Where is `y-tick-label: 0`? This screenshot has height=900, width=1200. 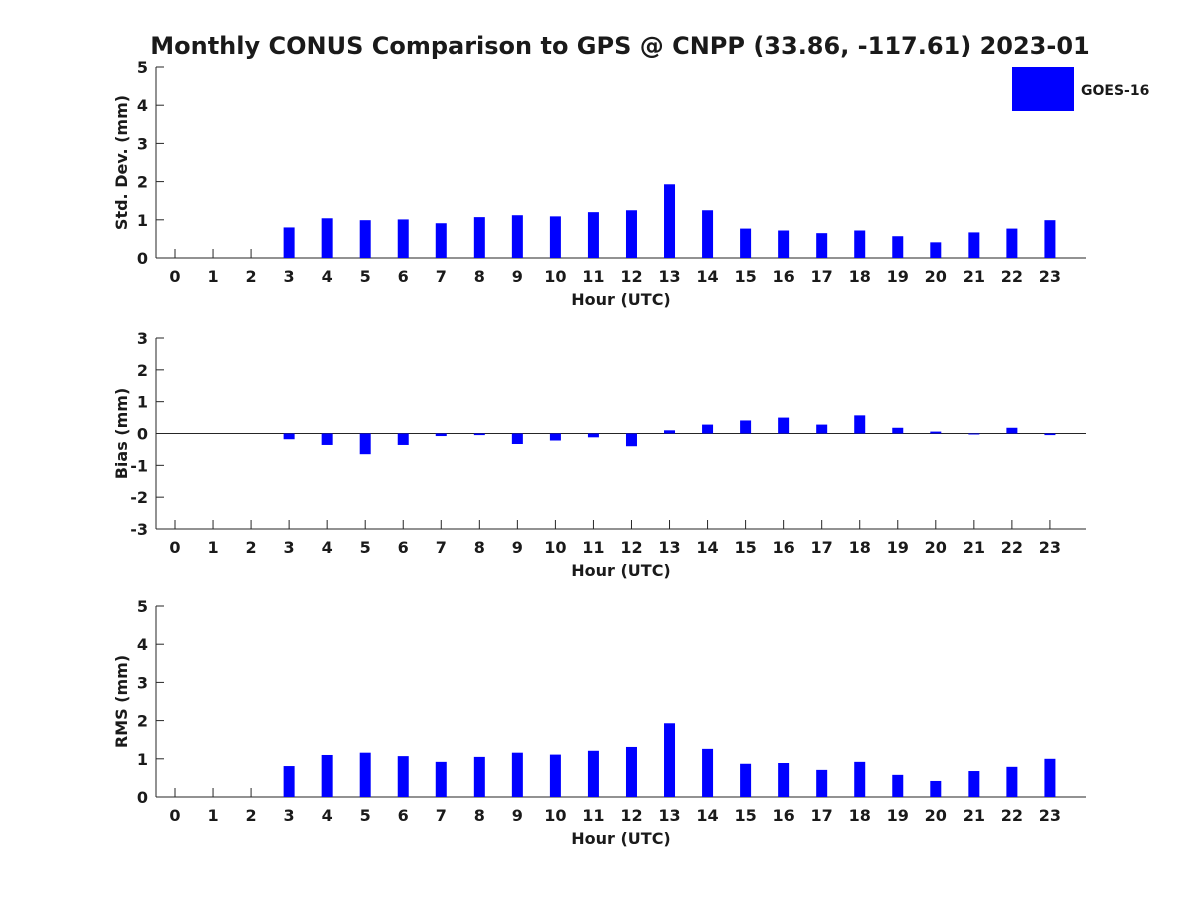
y-tick-label: 0 is located at coordinates (142, 797).